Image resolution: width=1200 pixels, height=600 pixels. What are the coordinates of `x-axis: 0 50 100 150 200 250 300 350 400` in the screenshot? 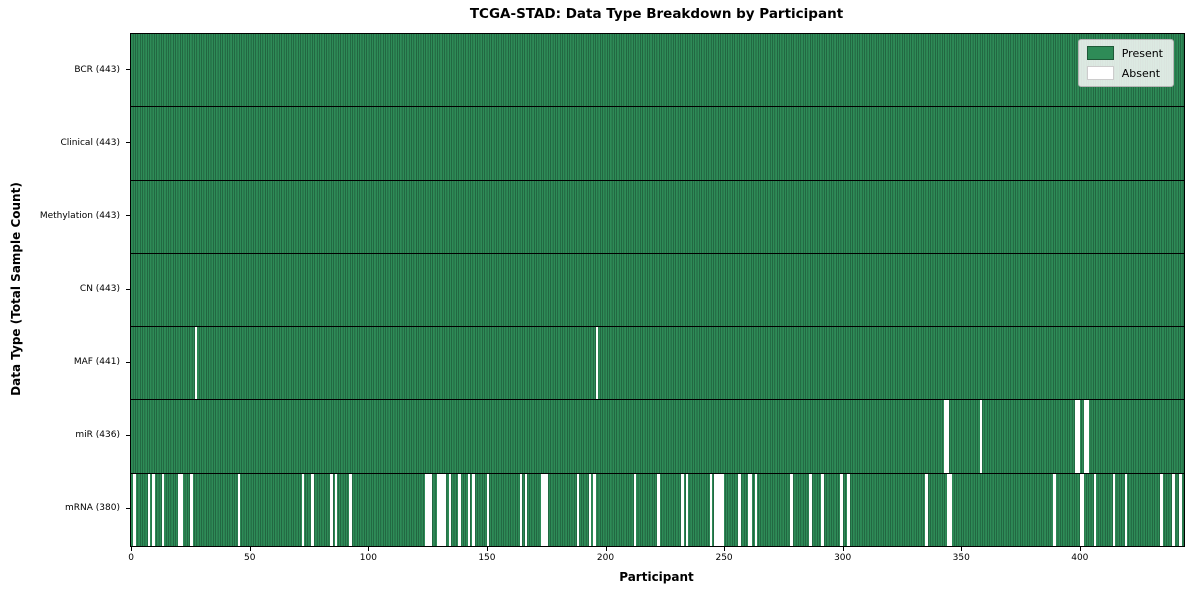 It's located at (655, 561).